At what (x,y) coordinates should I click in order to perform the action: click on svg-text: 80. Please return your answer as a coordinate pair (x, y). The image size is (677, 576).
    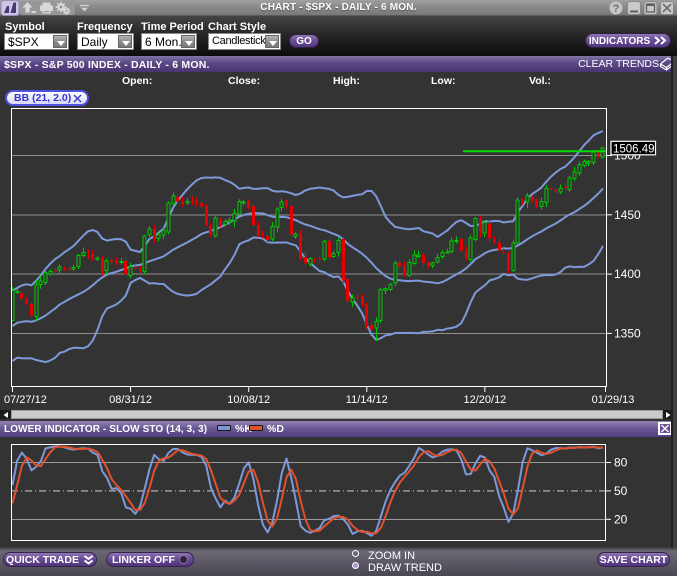
    Looking at the image, I should click on (621, 463).